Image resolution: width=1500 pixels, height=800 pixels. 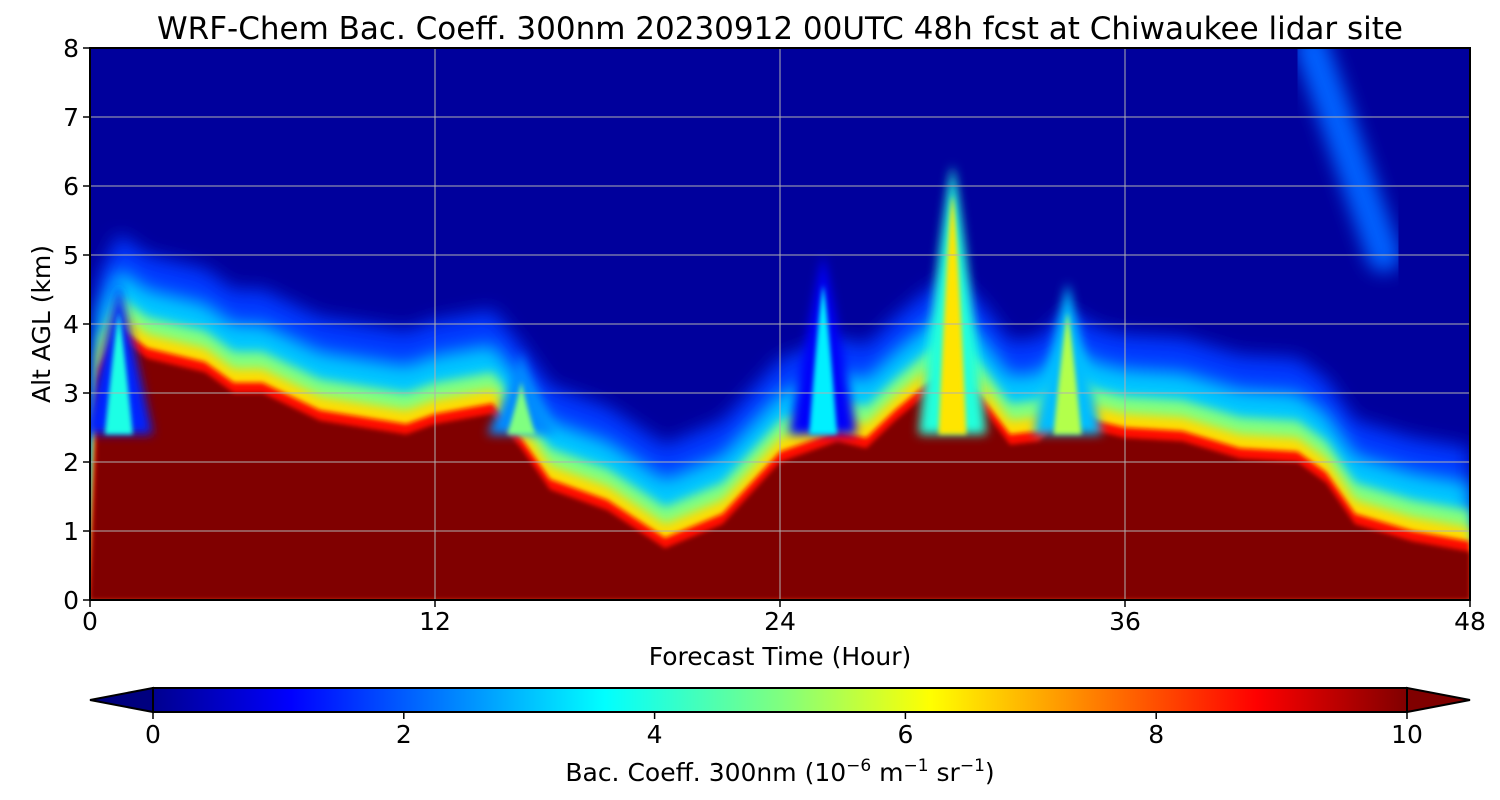 What do you see at coordinates (153, 734) in the screenshot?
I see `colorbar-tick-label: 0` at bounding box center [153, 734].